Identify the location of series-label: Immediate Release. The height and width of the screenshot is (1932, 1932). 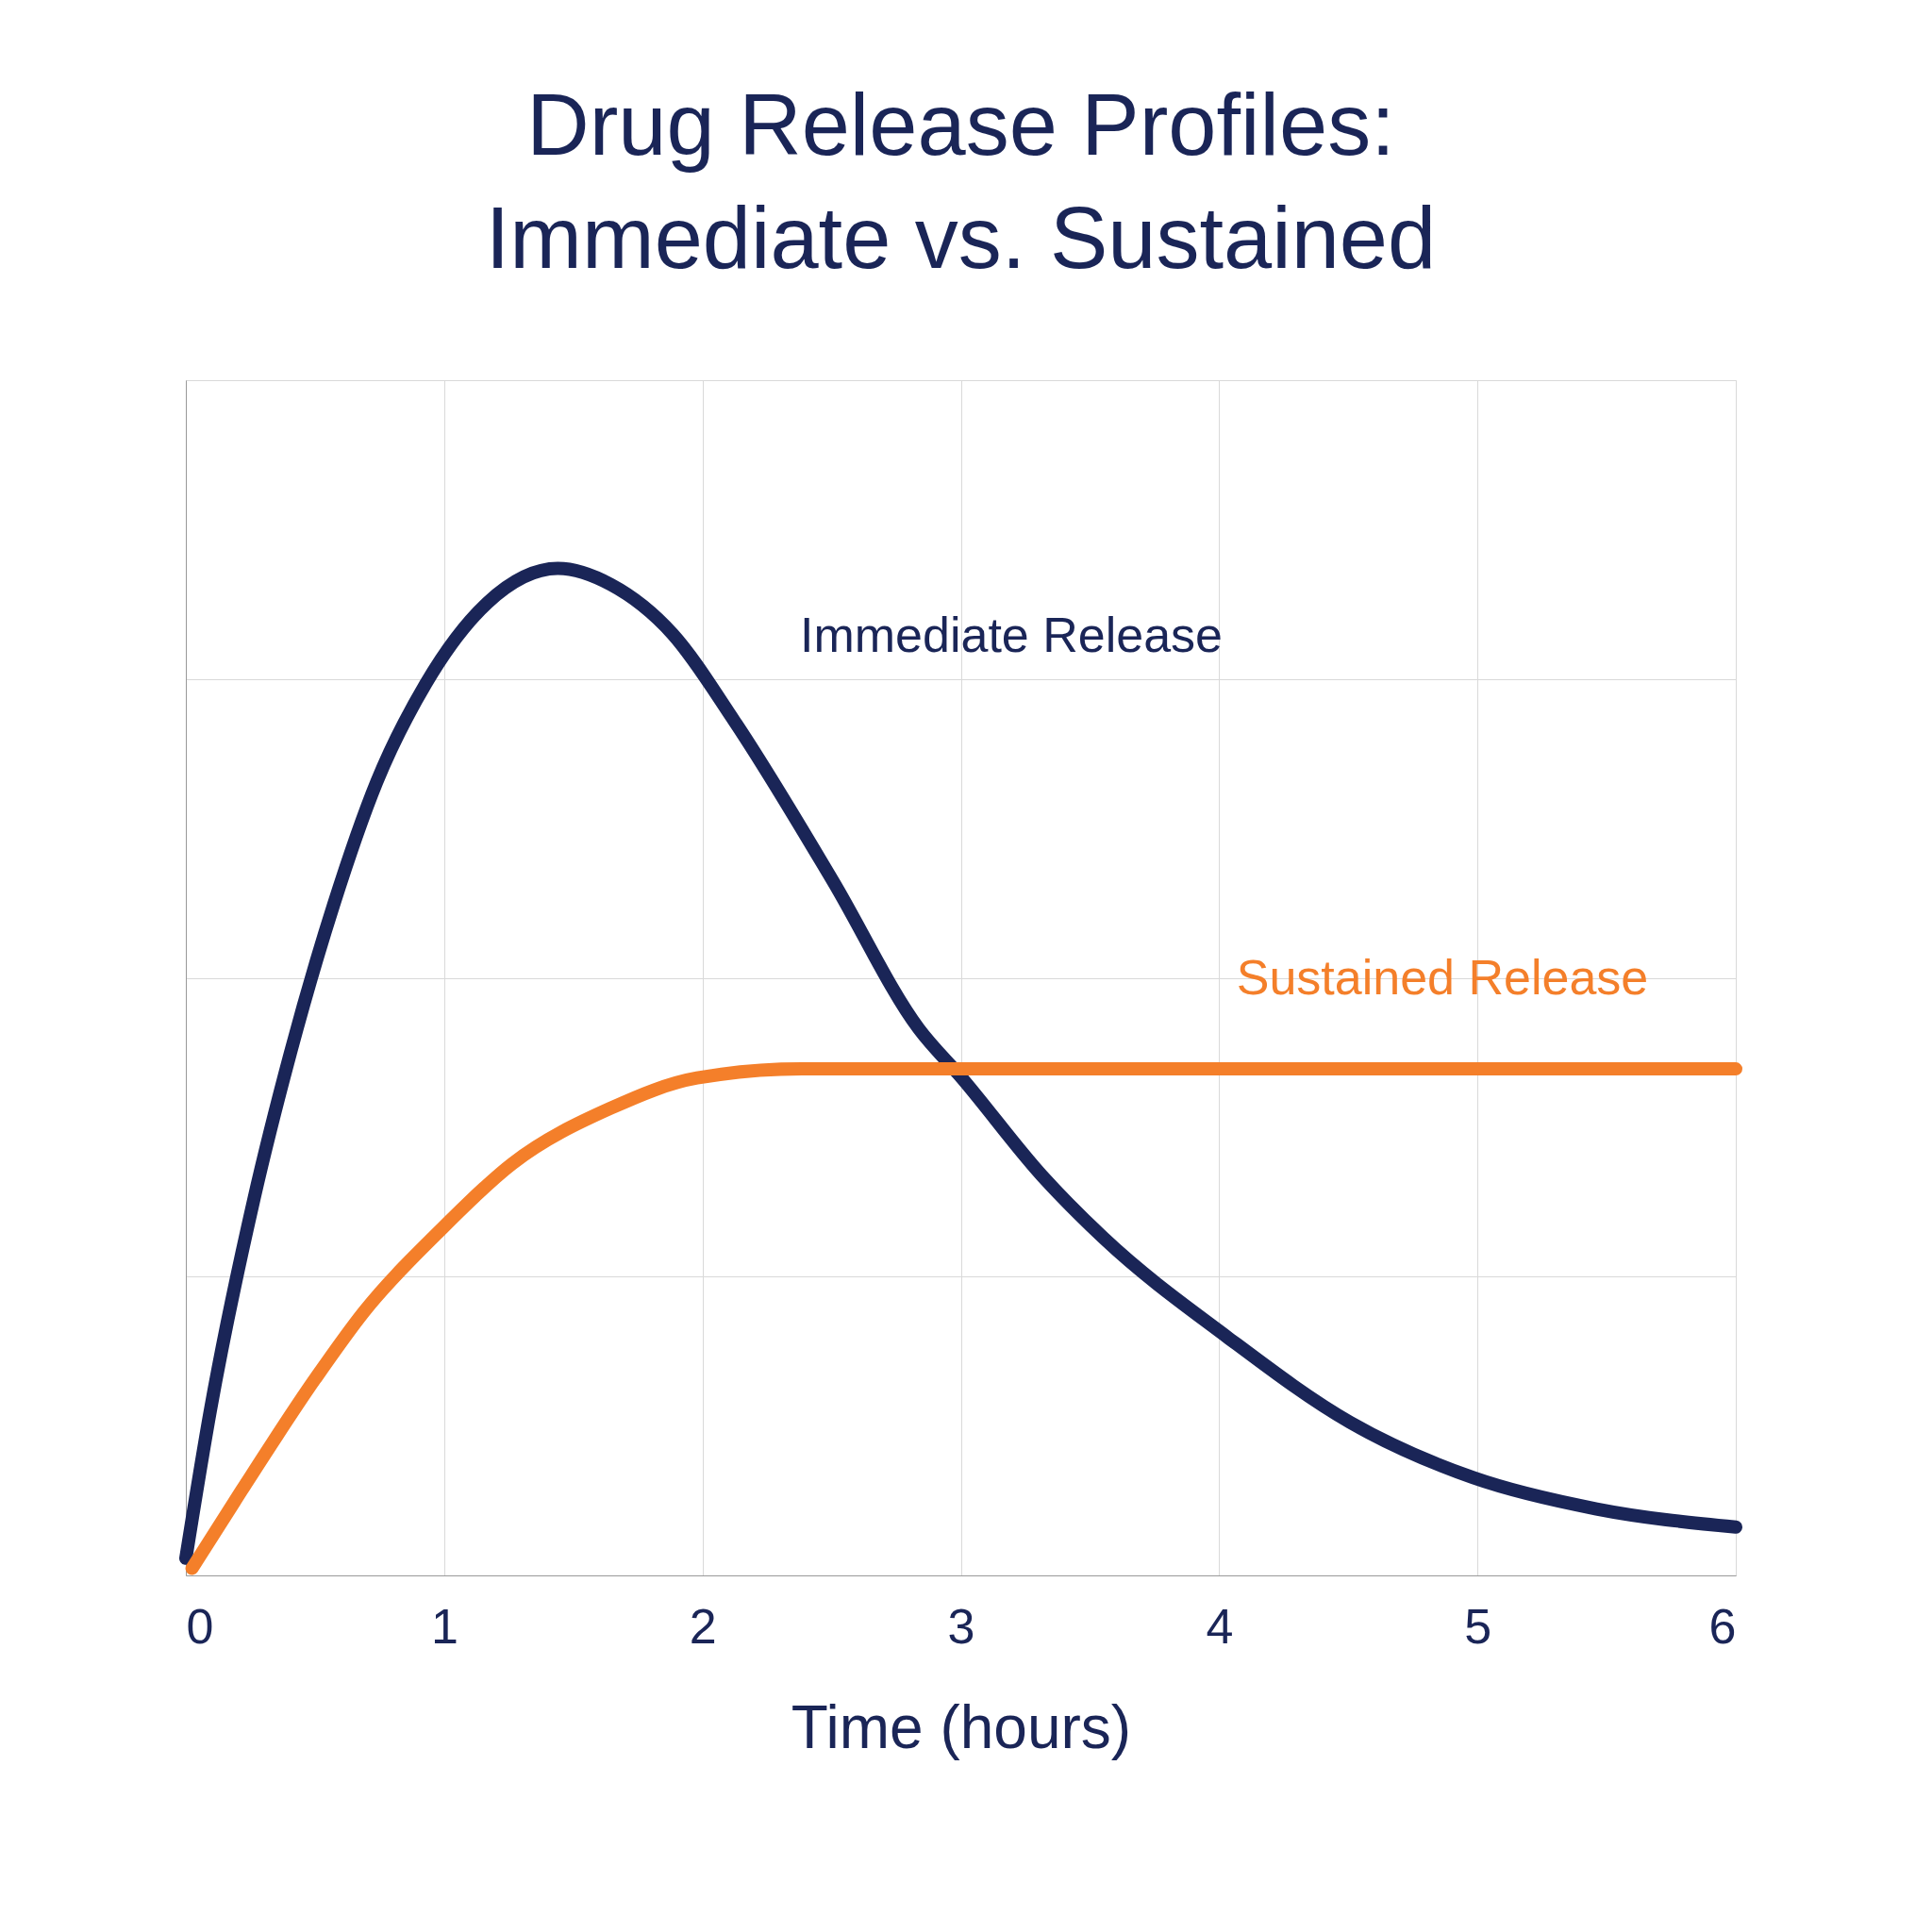
(1011, 635).